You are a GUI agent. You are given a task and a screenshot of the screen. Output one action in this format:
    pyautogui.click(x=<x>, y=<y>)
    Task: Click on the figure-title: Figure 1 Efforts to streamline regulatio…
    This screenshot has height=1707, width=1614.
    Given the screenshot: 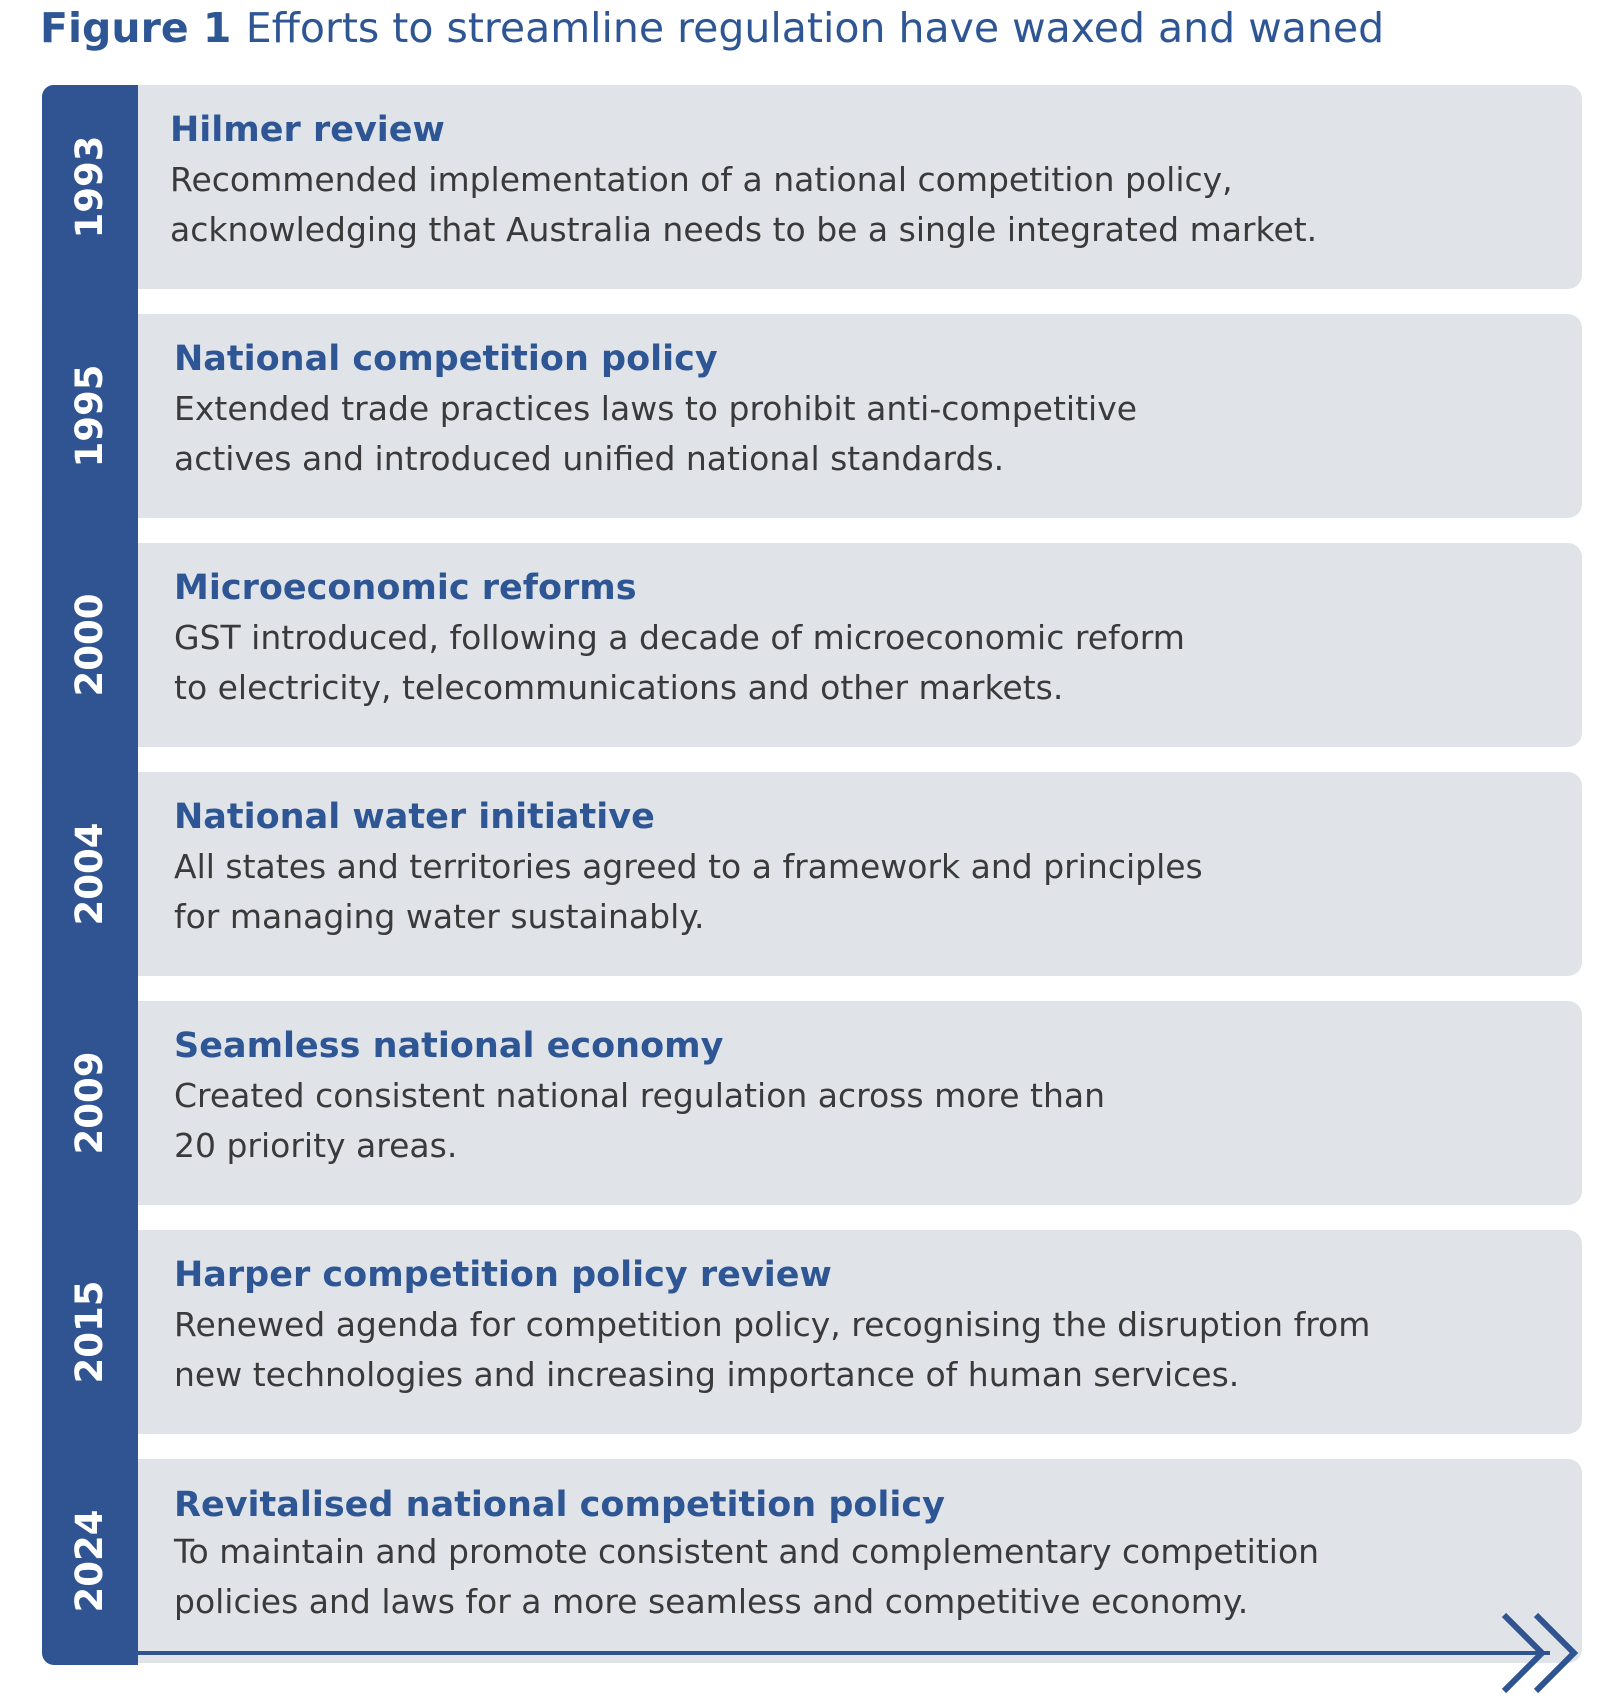 What is the action you would take?
    pyautogui.click(x=712, y=28)
    